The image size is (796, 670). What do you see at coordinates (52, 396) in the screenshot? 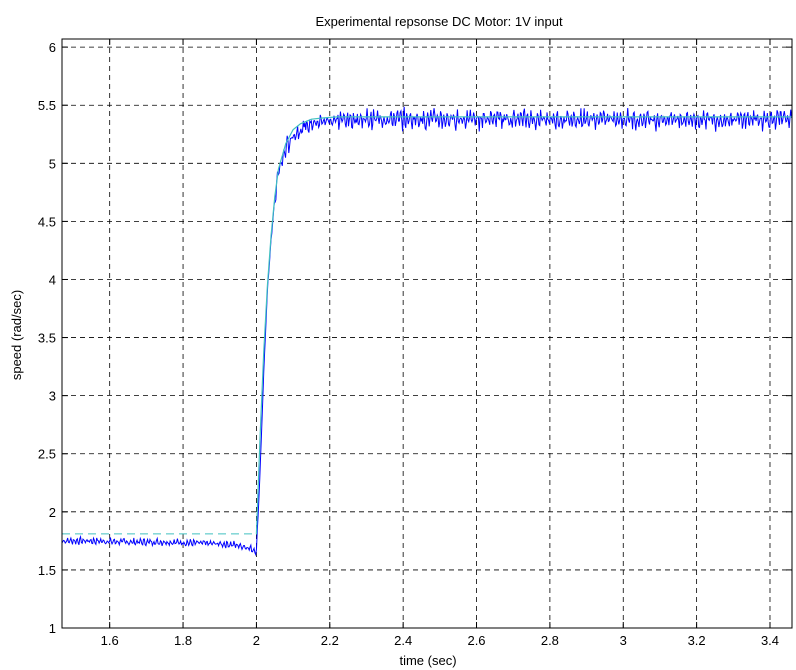
I see `y-tick-label: 3` at bounding box center [52, 396].